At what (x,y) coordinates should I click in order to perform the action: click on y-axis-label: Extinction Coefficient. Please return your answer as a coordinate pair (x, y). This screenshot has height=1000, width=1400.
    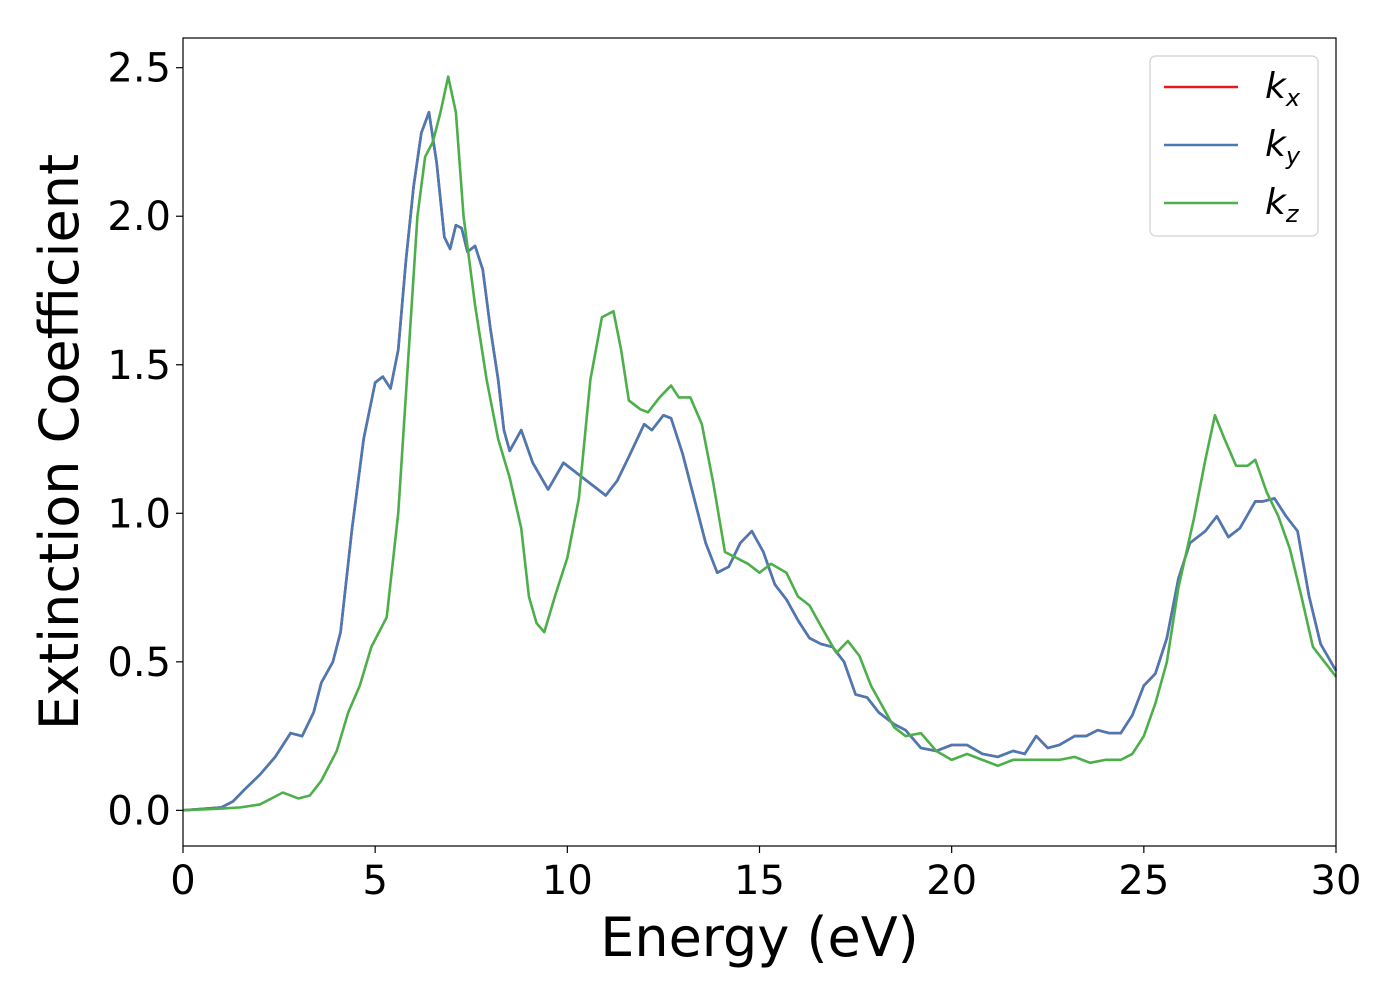
    Looking at the image, I should click on (59, 442).